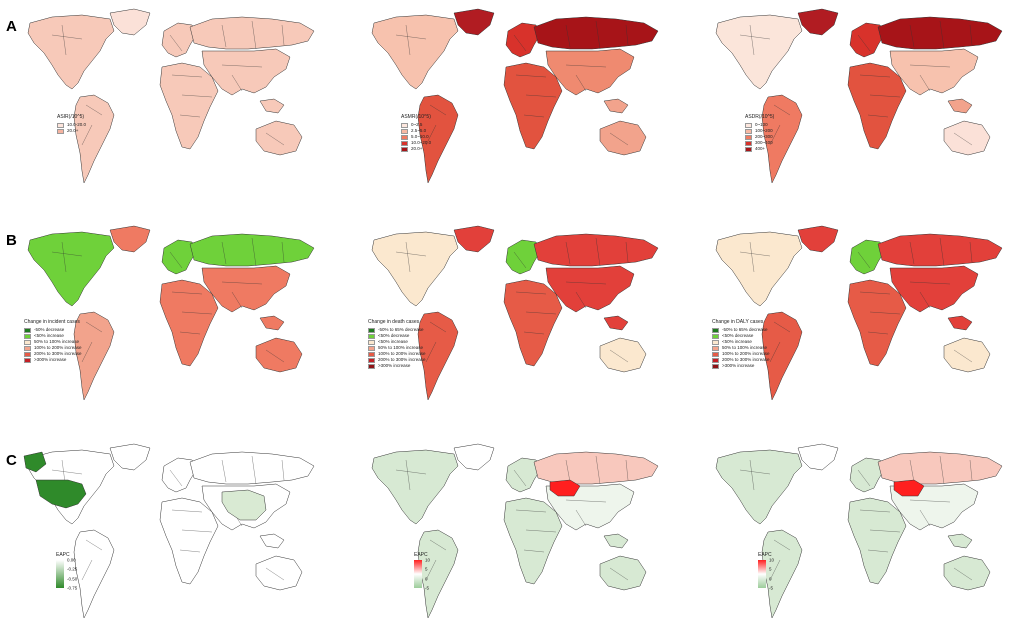 The width and height of the screenshot is (1020, 639). I want to click on legend-label: 20.0+, so click(417, 148).